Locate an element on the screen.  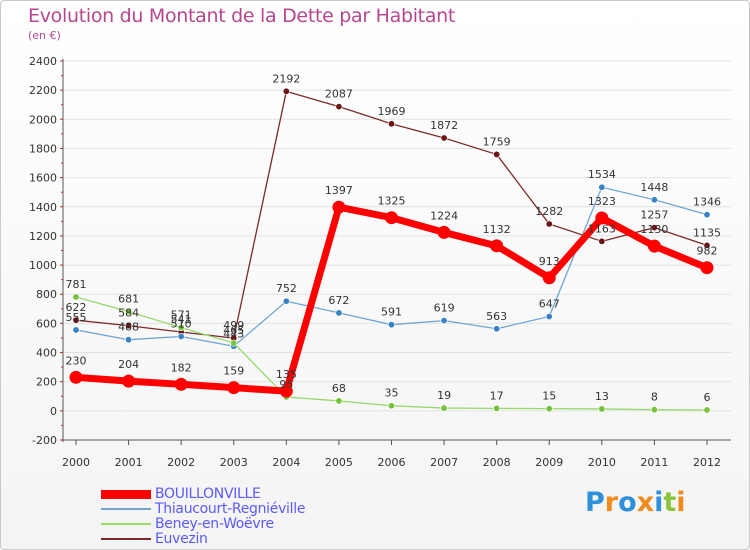
data-label-beney-en-wo-vre: 15 is located at coordinates (549, 396).